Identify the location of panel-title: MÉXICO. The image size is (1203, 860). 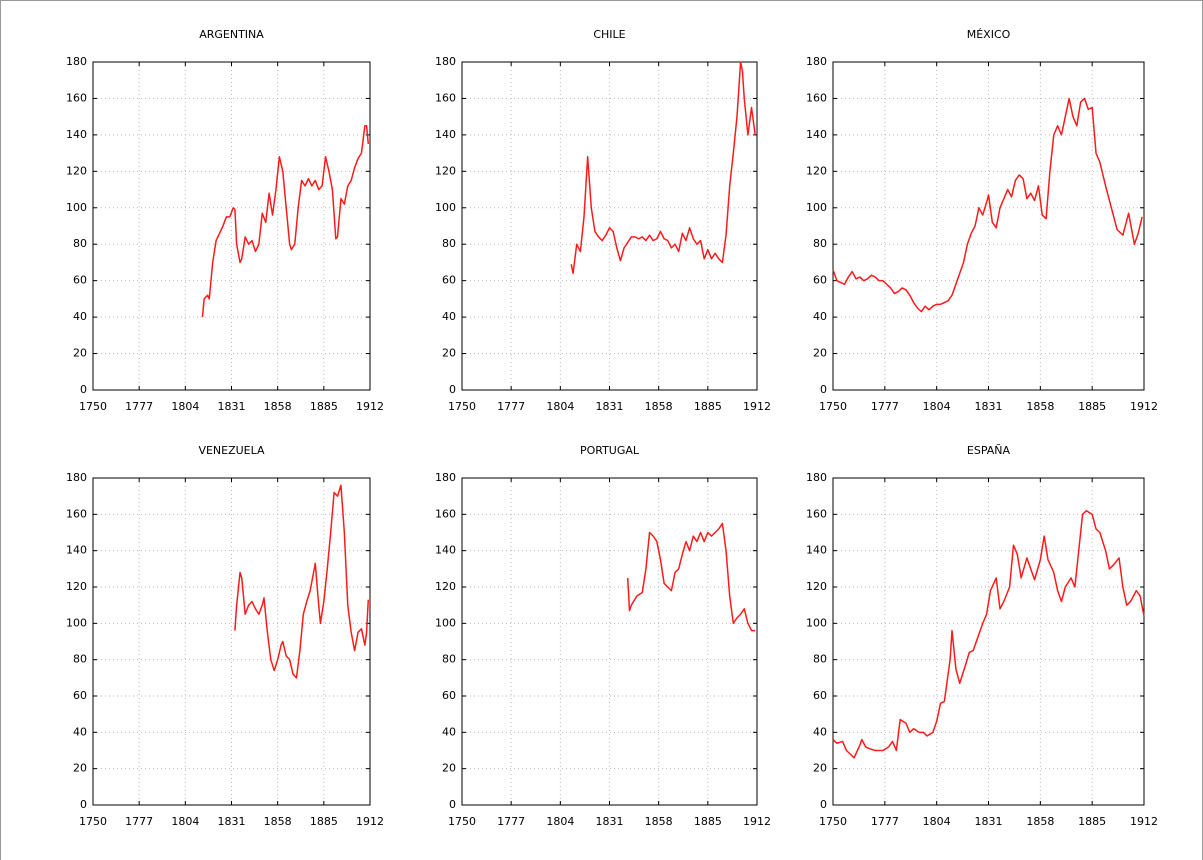
(989, 34).